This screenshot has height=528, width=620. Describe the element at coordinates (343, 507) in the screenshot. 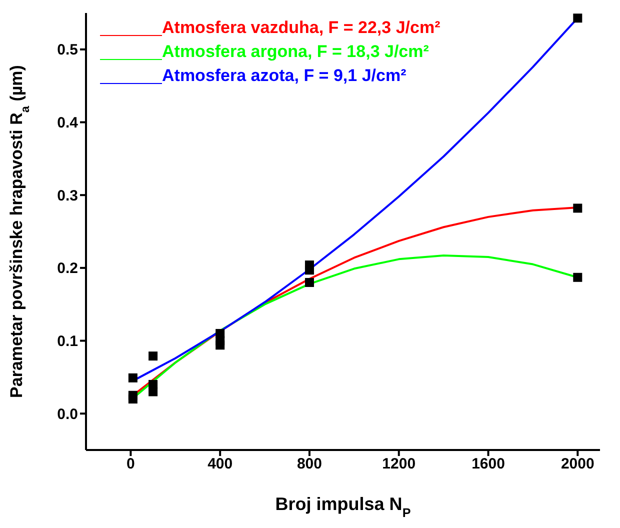

I see `x-axis-title: Broj impulsa N$_{P}$` at that location.